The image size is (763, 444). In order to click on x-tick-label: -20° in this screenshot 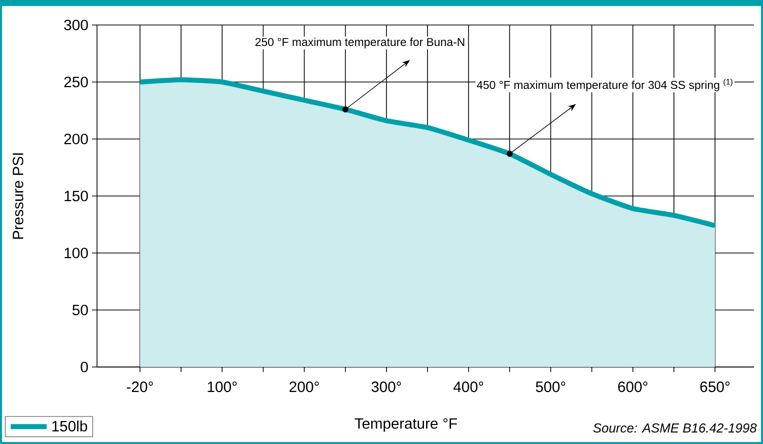, I will do `click(139, 387)`.